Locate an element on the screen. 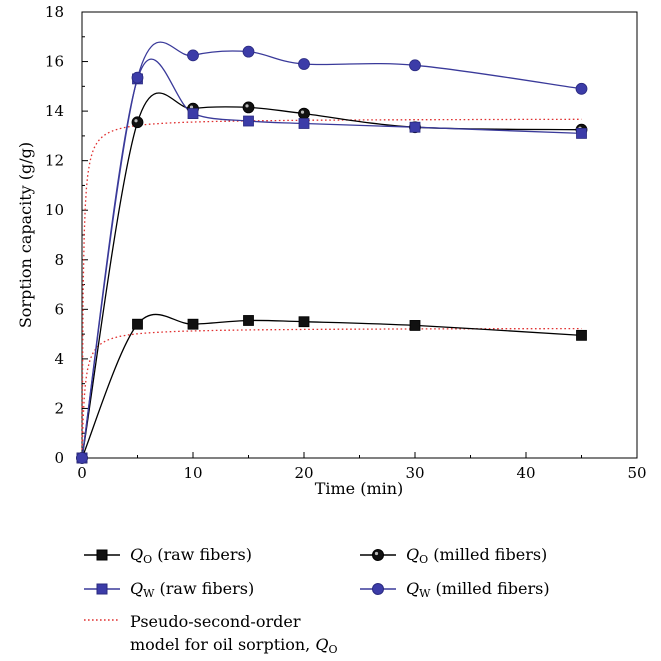 The width and height of the screenshot is (661, 661). y-axis: 0 2 4 6 8 10 12 14 16 18 is located at coordinates (66, 235).